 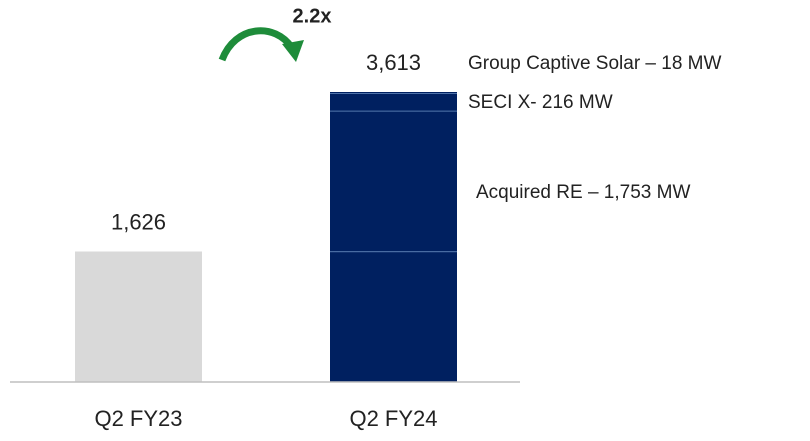 What do you see at coordinates (256, 44) in the screenshot?
I see `growth-arrow` at bounding box center [256, 44].